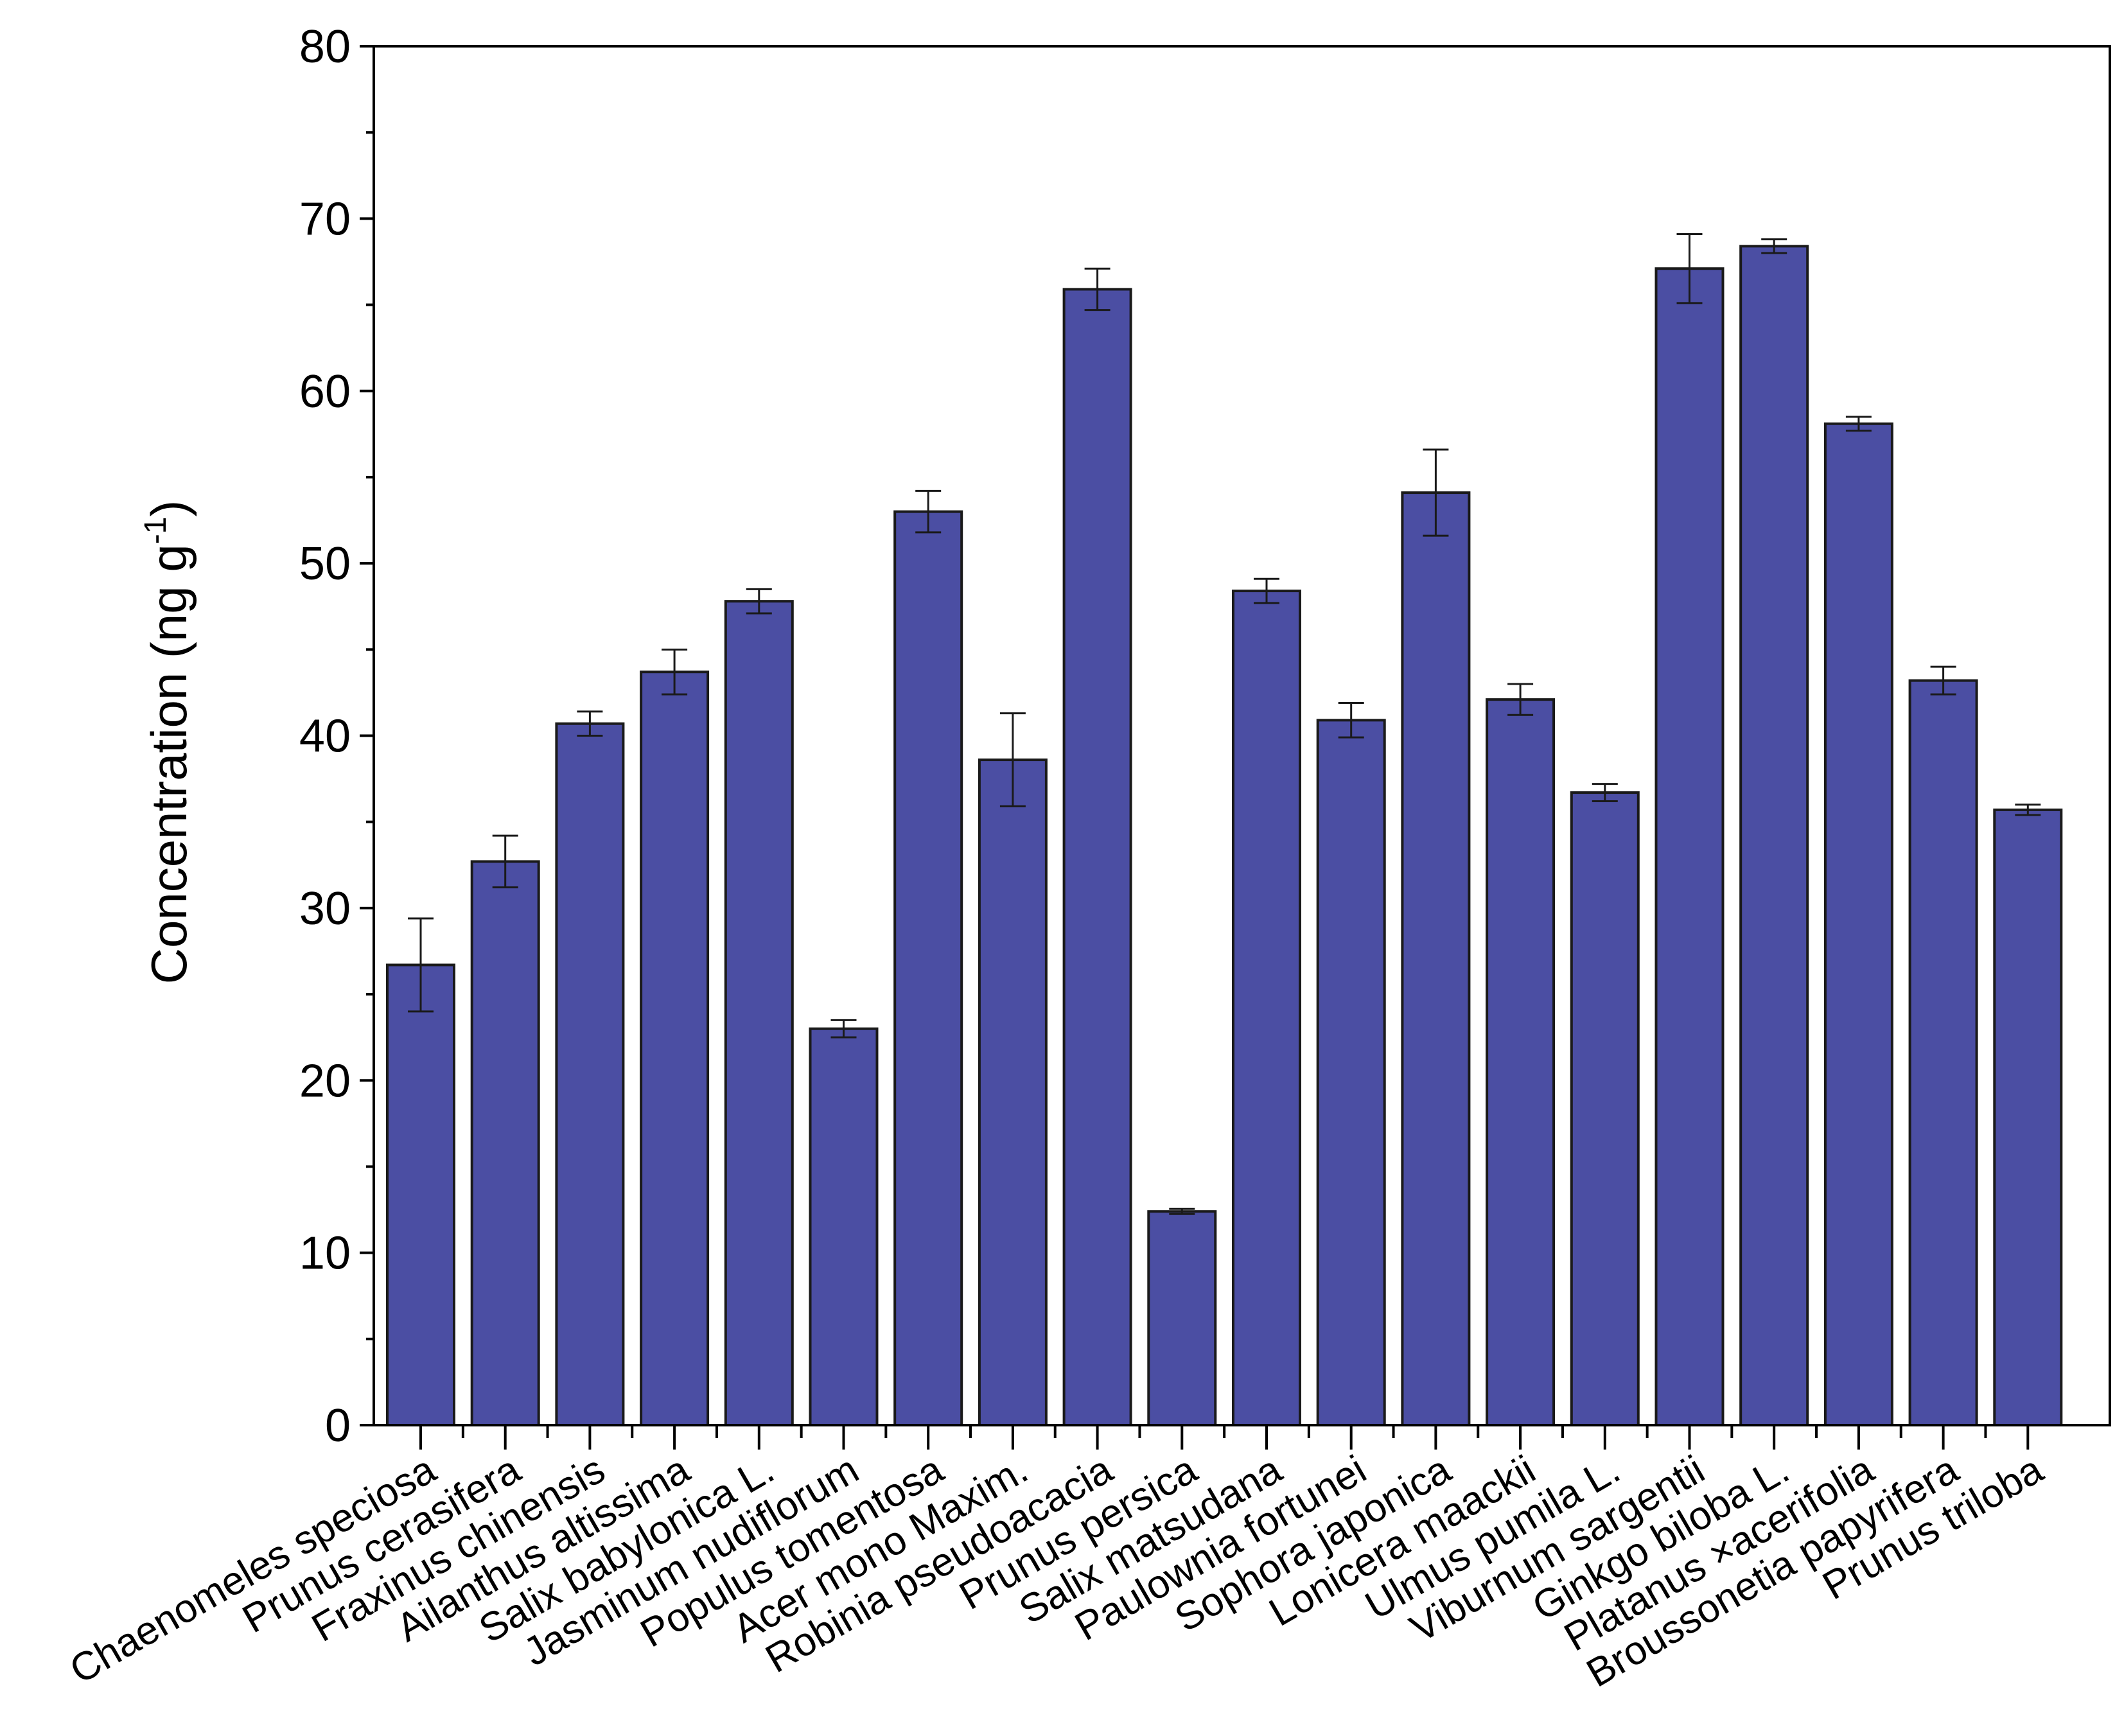 This screenshot has height=1736, width=2124. Describe the element at coordinates (325, 1253) in the screenshot. I see `y-tick-label: 10` at that location.